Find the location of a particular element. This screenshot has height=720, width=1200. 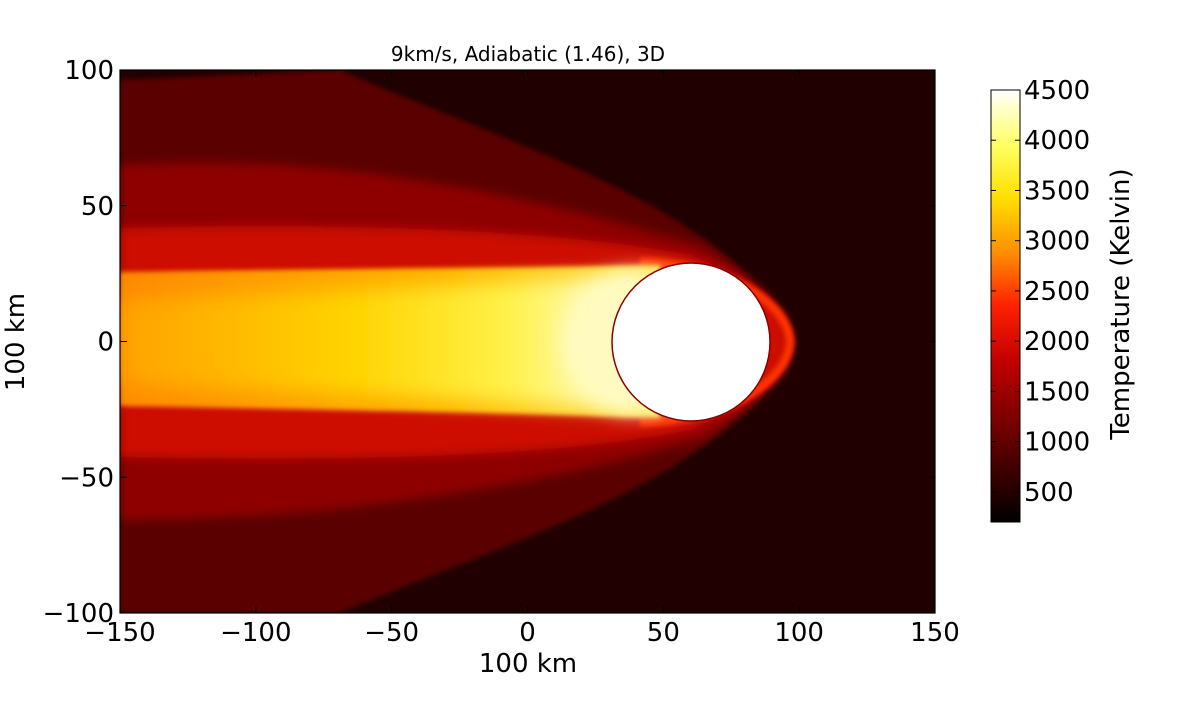

x-tick-label: 150 is located at coordinates (935, 633).